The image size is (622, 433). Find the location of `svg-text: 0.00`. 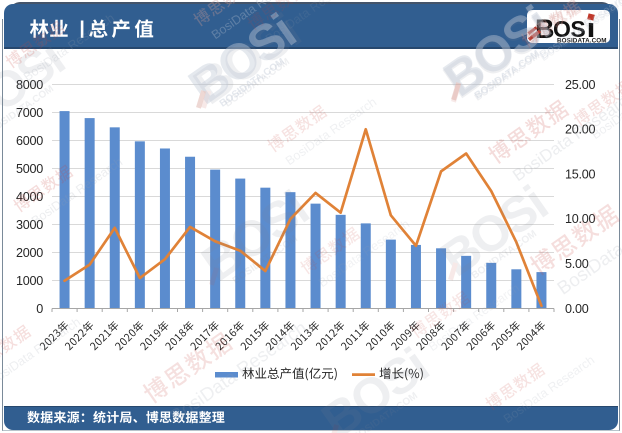

svg-text: 0.00 is located at coordinates (577, 309).